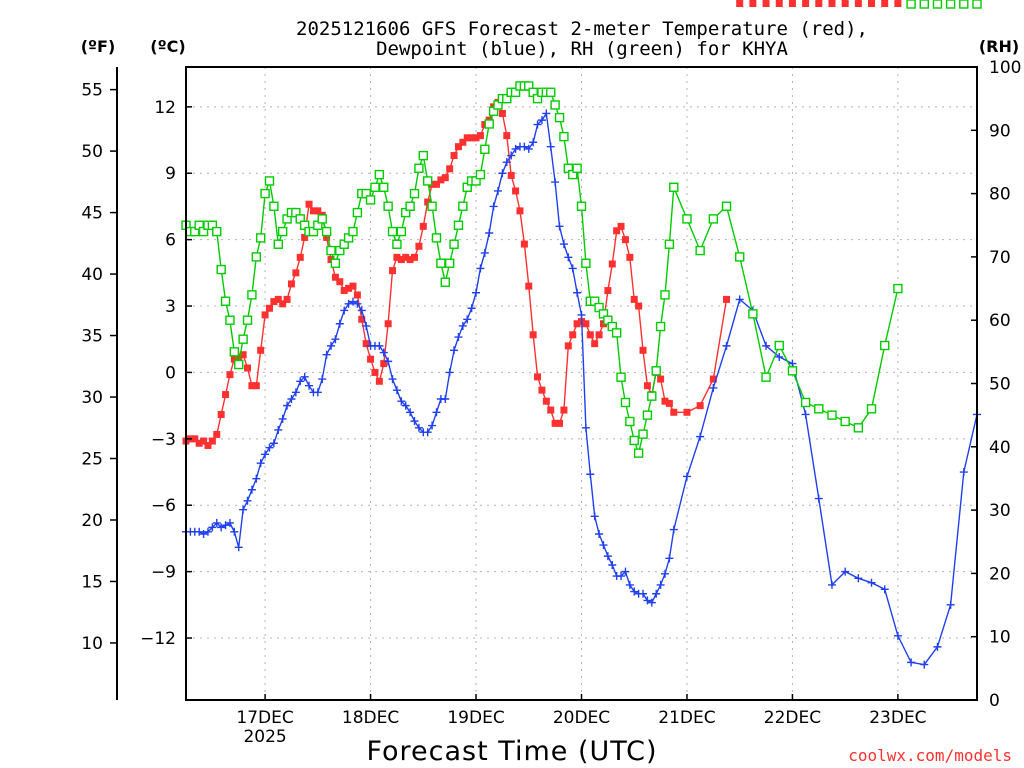 This screenshot has height=768, width=1024. Describe the element at coordinates (92, 460) in the screenshot. I see `fahrenheit-tick-label: 25` at that location.